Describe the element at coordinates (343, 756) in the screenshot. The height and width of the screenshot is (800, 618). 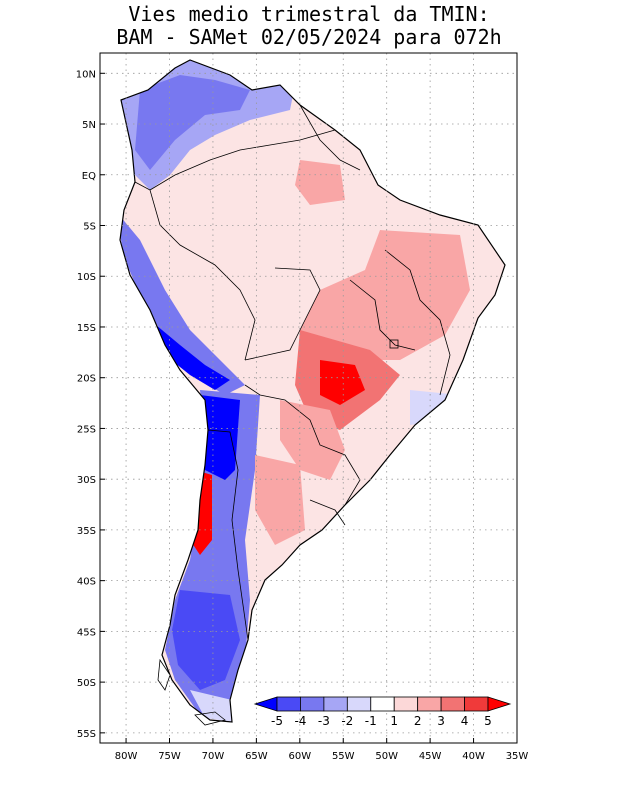
I see `lon-tick-label: 55W` at that location.